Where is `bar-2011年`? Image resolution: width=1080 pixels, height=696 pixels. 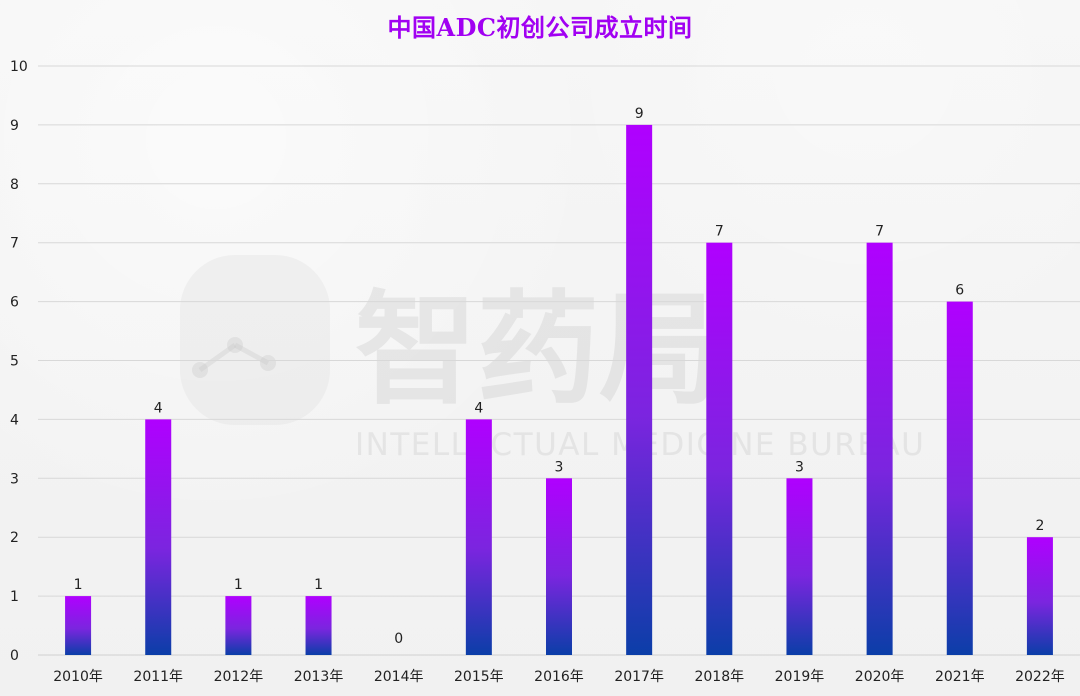
bar-2011年 is located at coordinates (158, 537).